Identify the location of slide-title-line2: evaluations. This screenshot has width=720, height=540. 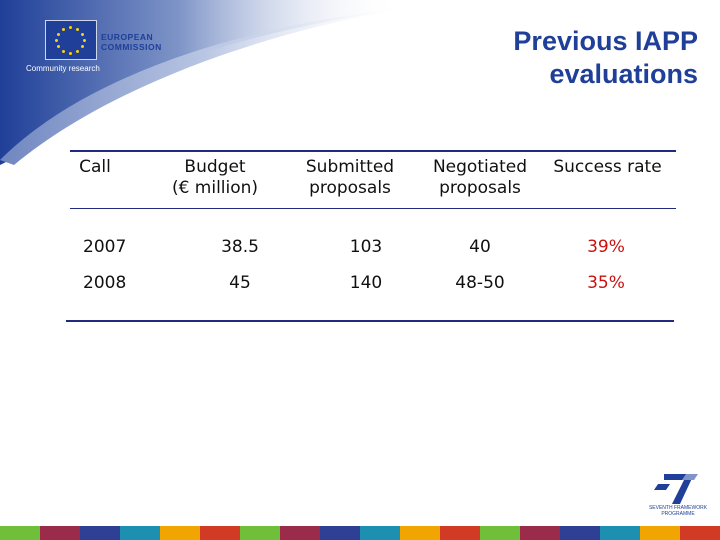
(623, 74).